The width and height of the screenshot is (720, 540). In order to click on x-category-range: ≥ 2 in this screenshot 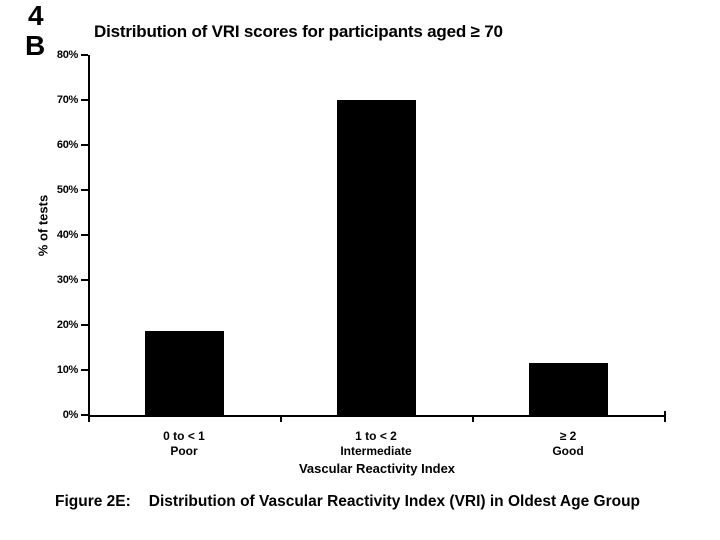, I will do `click(568, 436)`.